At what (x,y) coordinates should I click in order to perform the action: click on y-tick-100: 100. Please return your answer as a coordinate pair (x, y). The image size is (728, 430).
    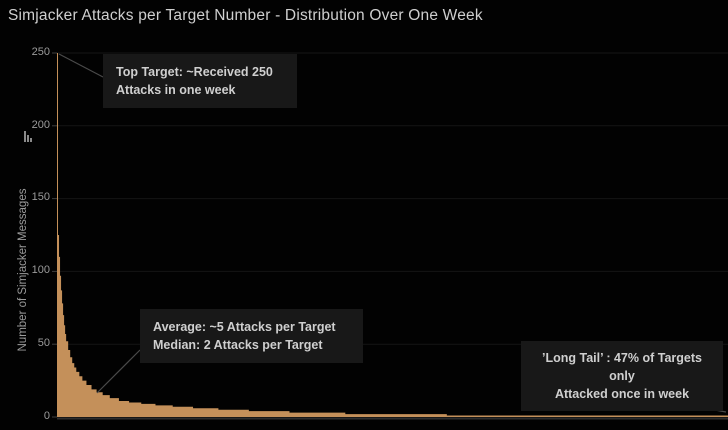
    Looking at the image, I should click on (40, 270).